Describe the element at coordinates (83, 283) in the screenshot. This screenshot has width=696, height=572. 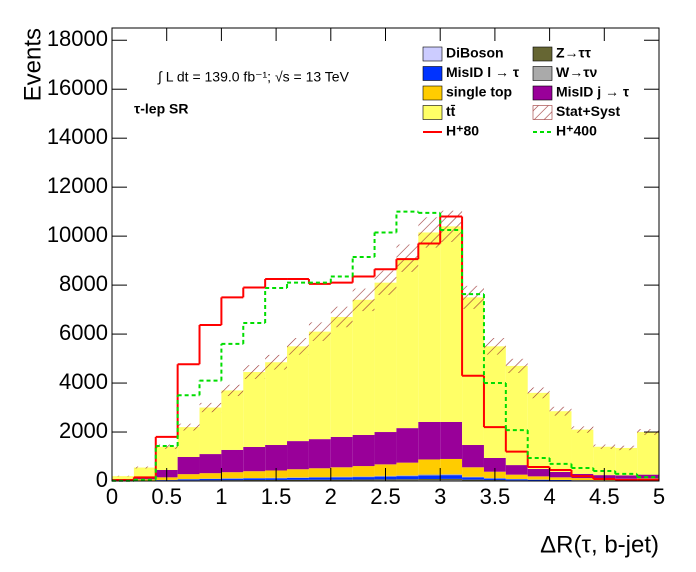
I see `y-tick-label: 8000` at that location.